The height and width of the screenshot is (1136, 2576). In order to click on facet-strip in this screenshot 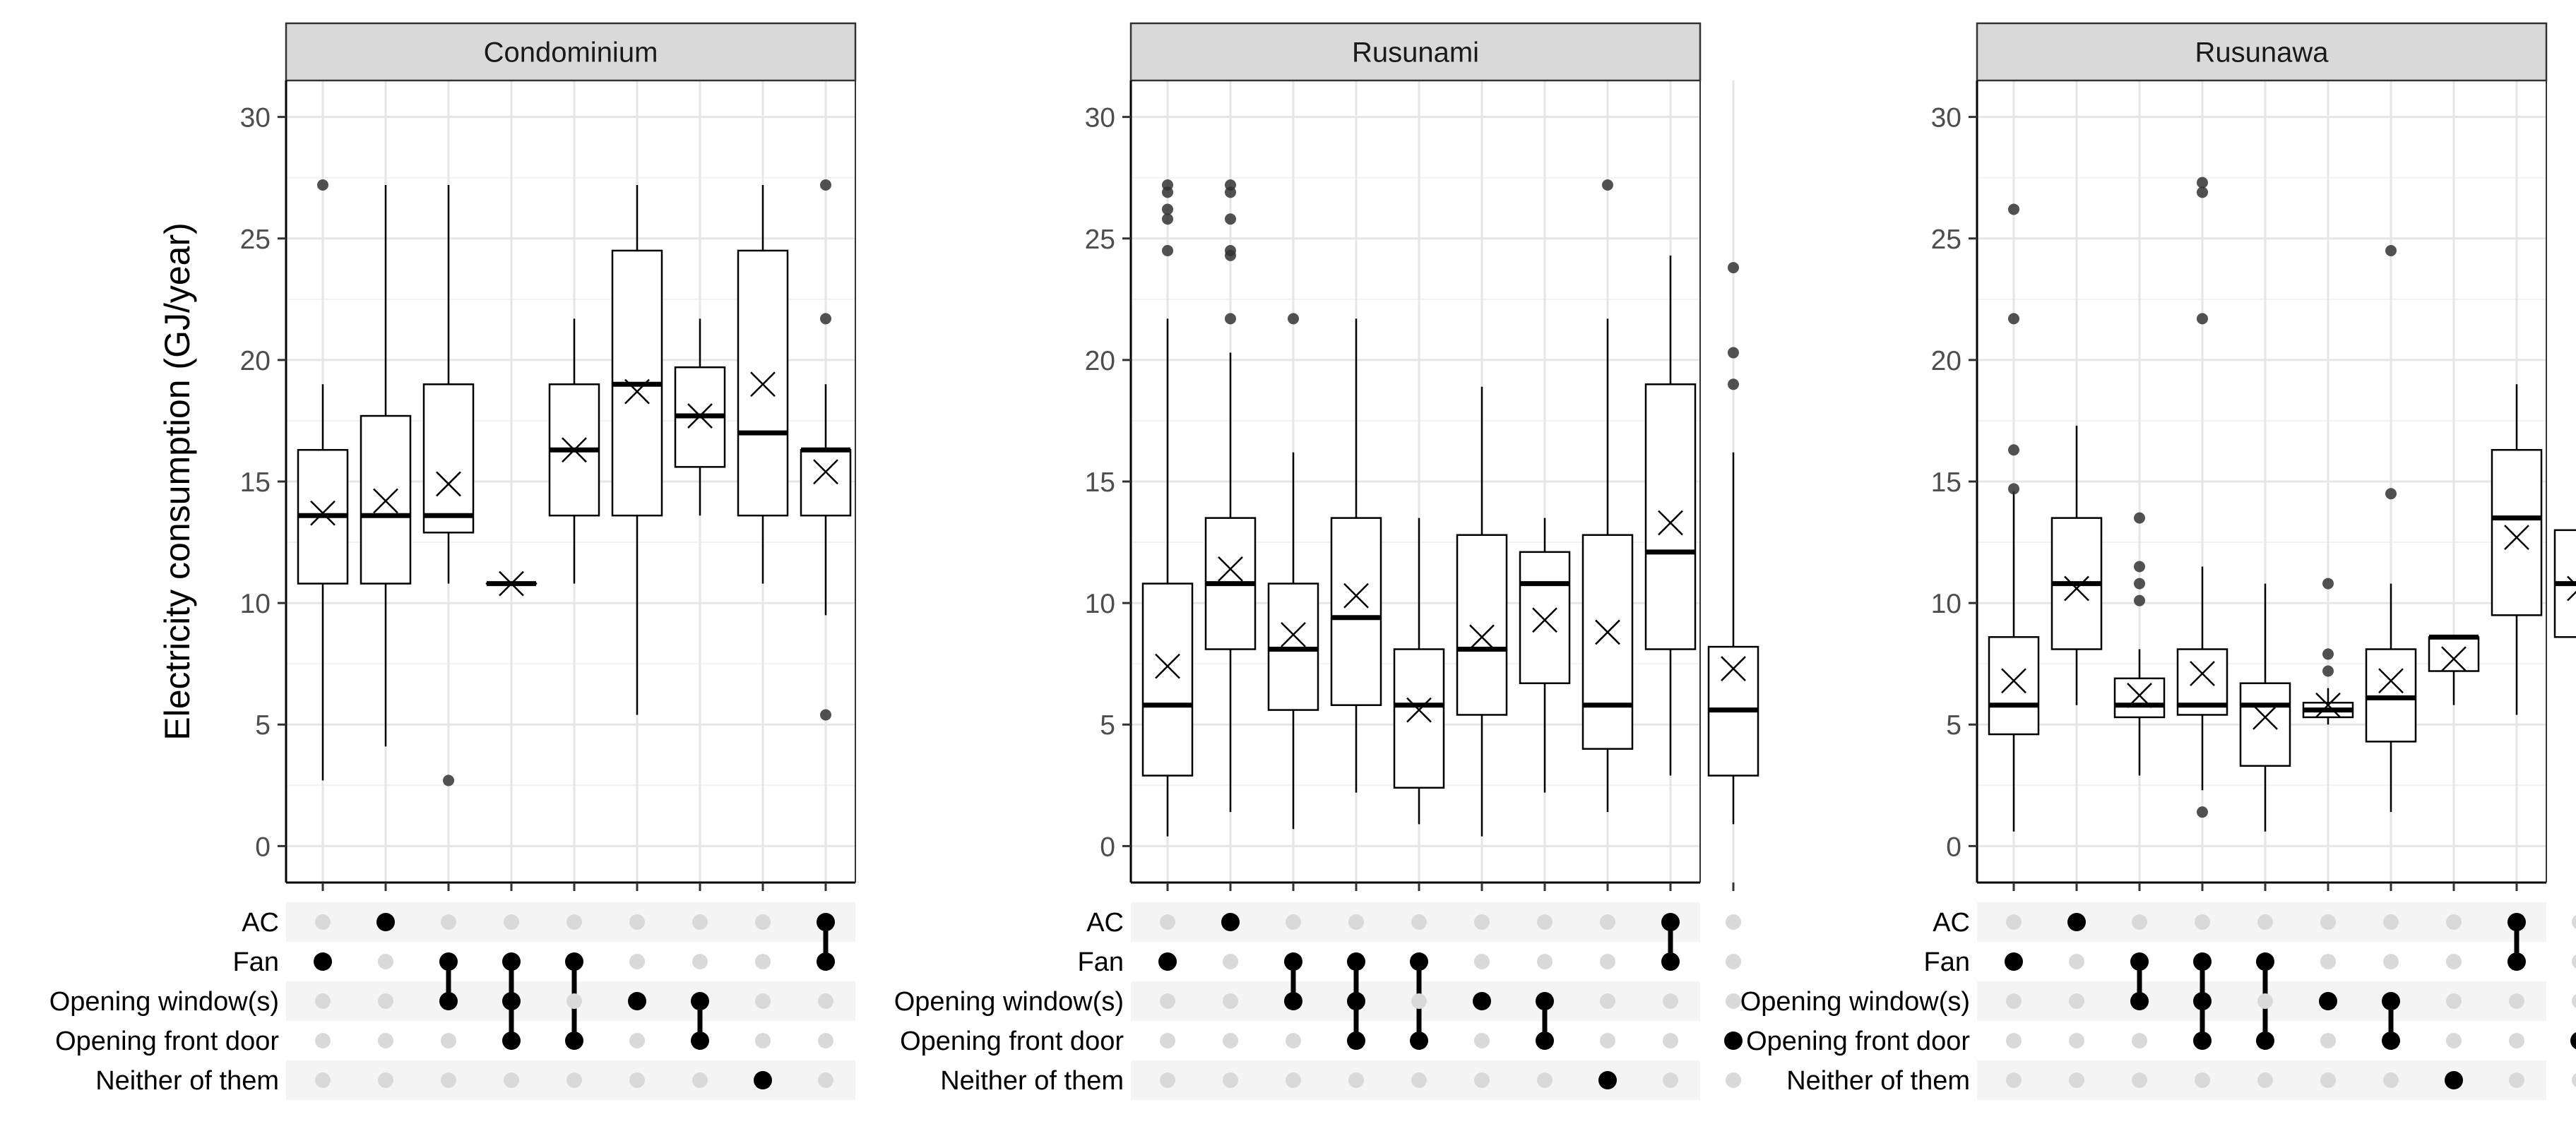, I will do `click(2262, 52)`.